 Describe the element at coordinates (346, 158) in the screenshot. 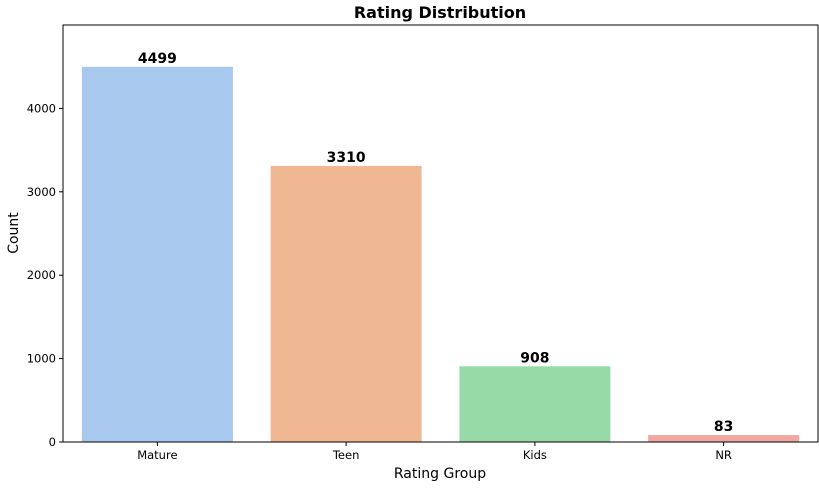

I see `data-label-teen: 3310` at that location.